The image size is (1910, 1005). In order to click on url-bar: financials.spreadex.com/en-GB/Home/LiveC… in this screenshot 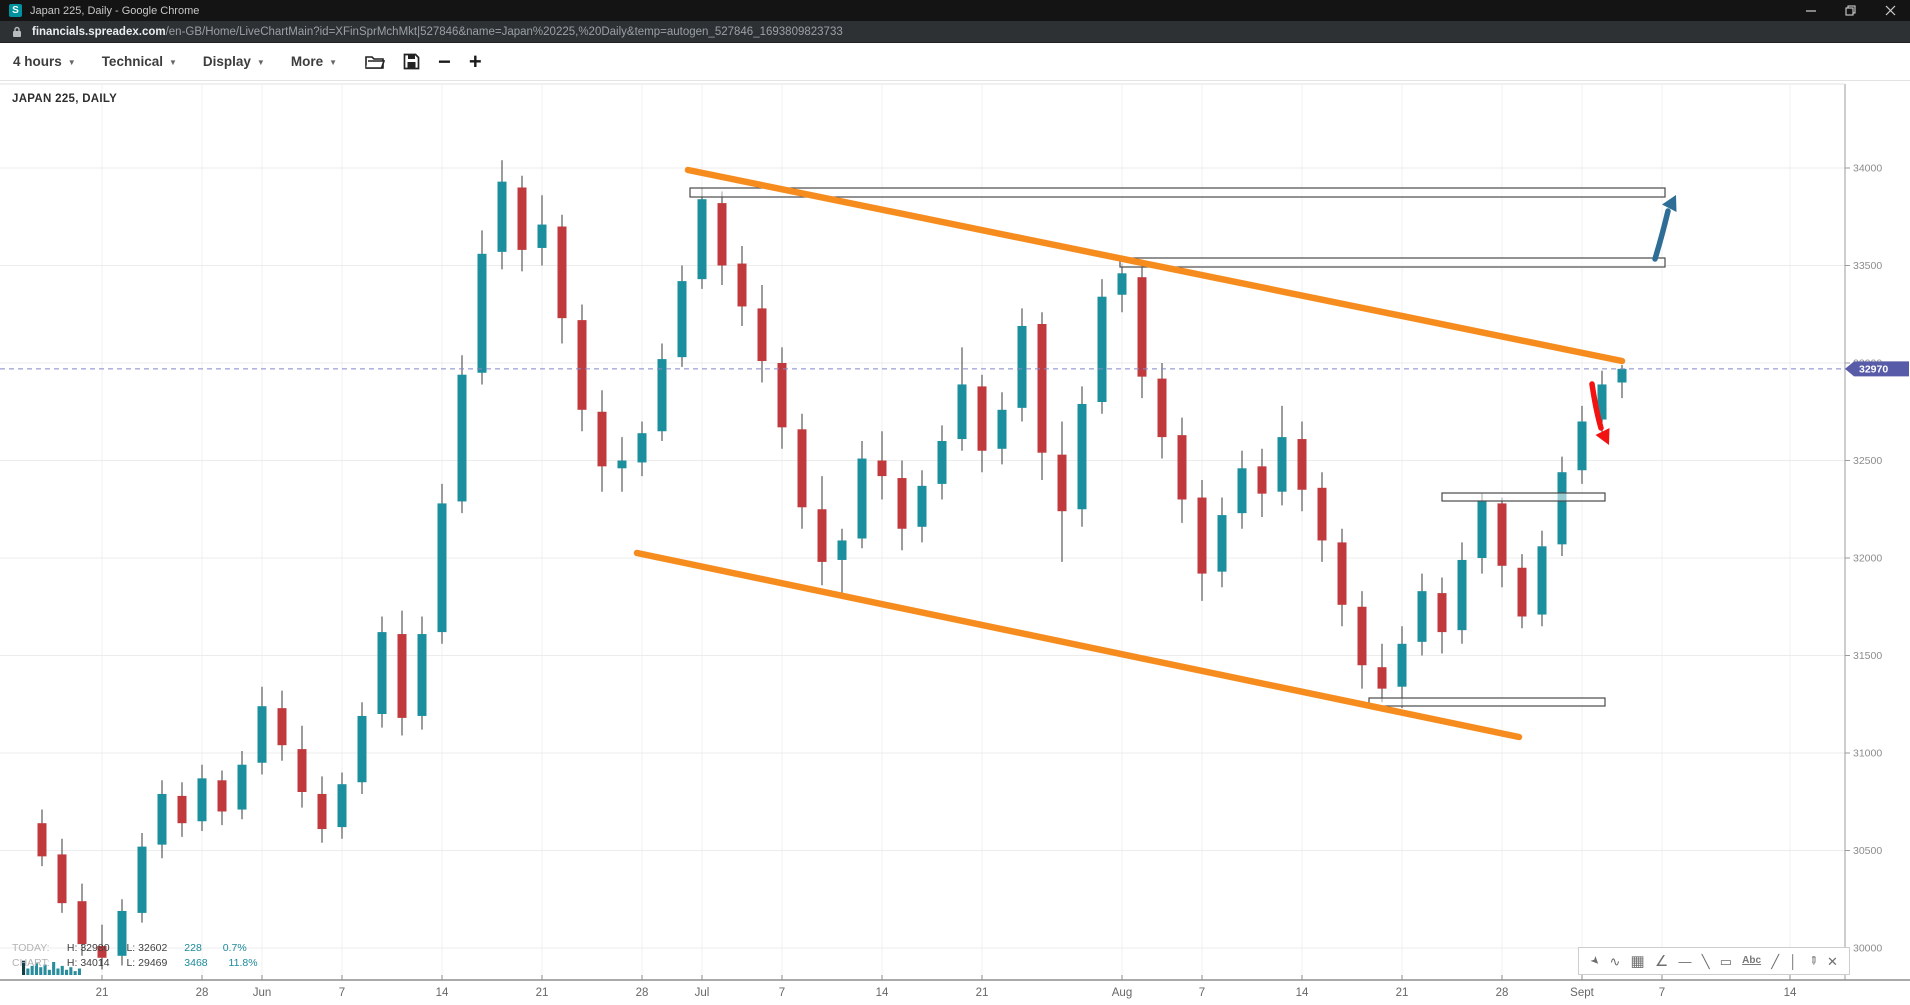, I will do `click(955, 32)`.